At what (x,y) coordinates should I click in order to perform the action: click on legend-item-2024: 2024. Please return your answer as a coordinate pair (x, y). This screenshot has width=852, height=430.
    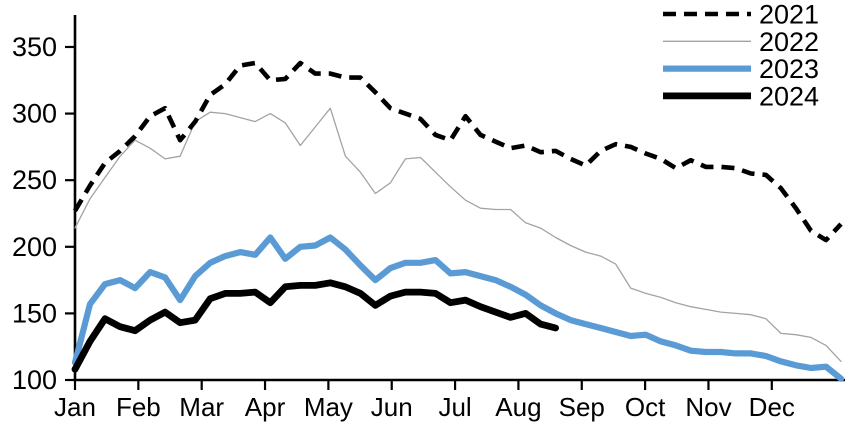
    Looking at the image, I should click on (741, 96).